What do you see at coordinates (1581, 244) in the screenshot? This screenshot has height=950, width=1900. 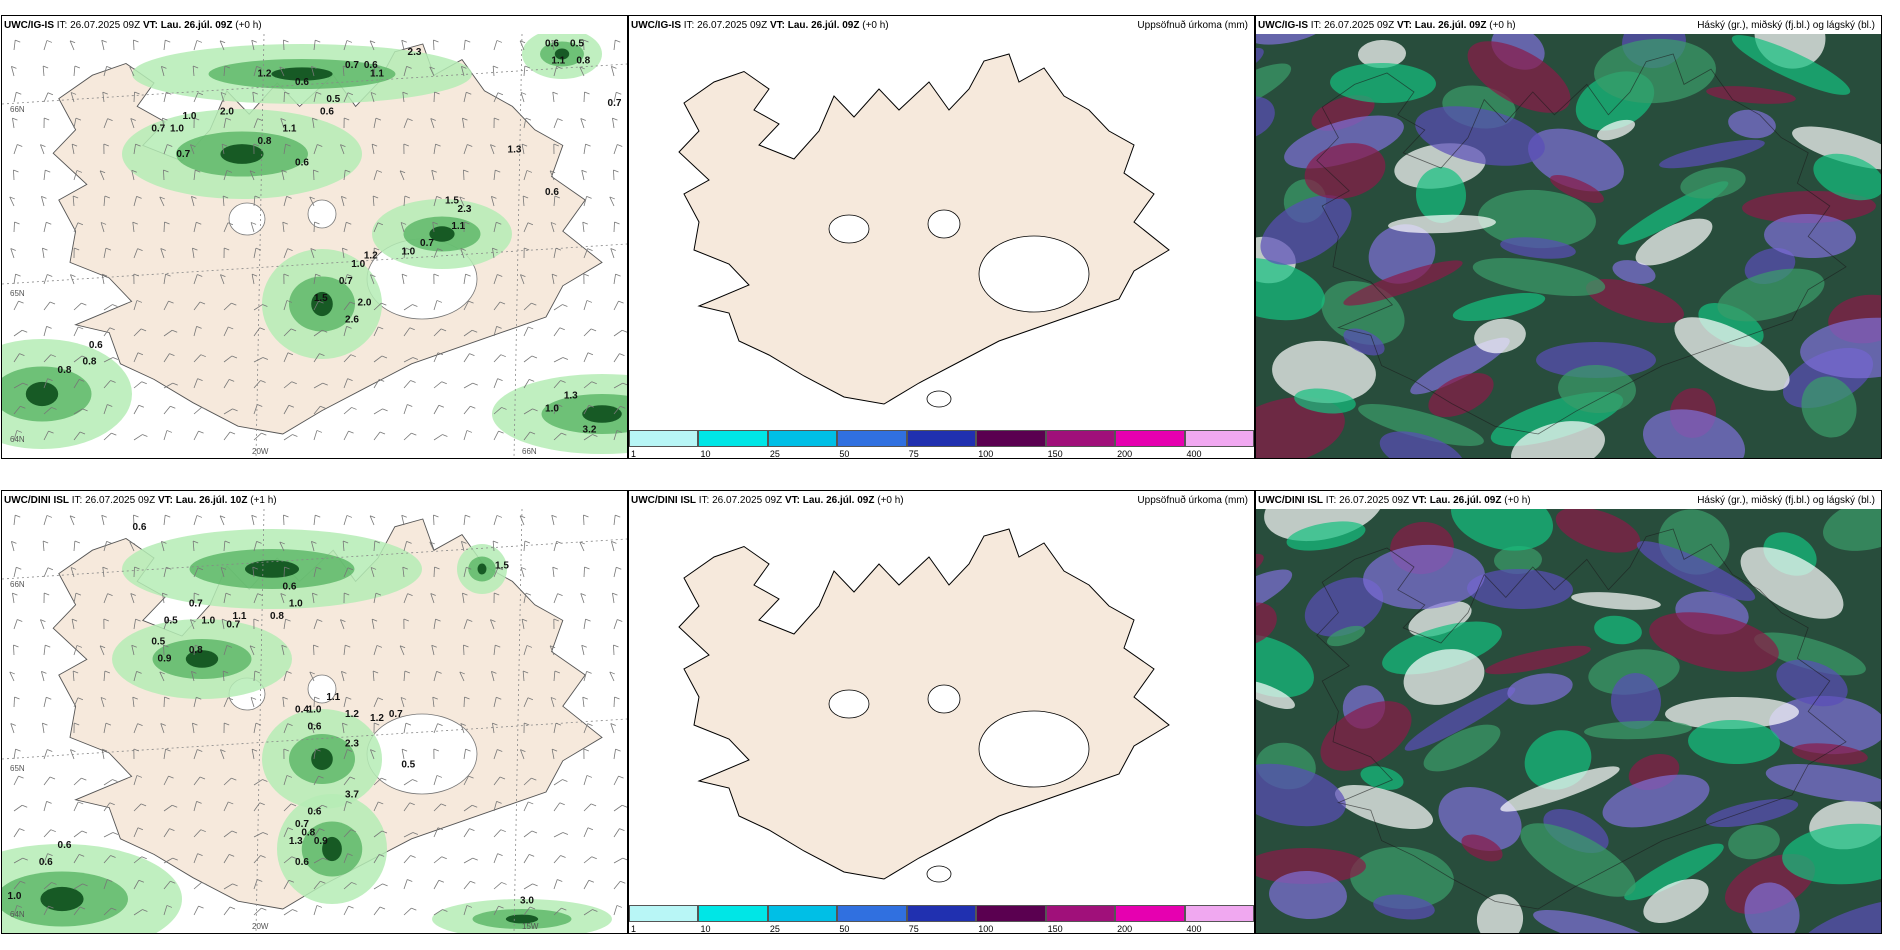 I see `iceland-outline` at bounding box center [1581, 244].